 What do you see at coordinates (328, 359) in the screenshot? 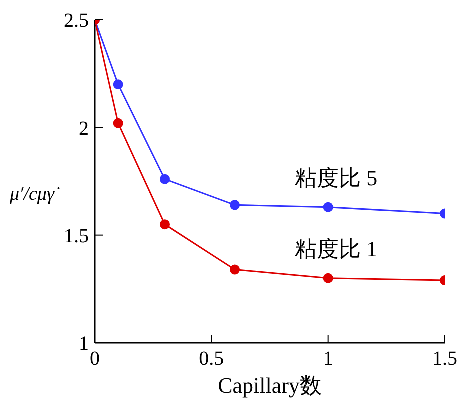
I see `x-tick-label: 1` at bounding box center [328, 359].